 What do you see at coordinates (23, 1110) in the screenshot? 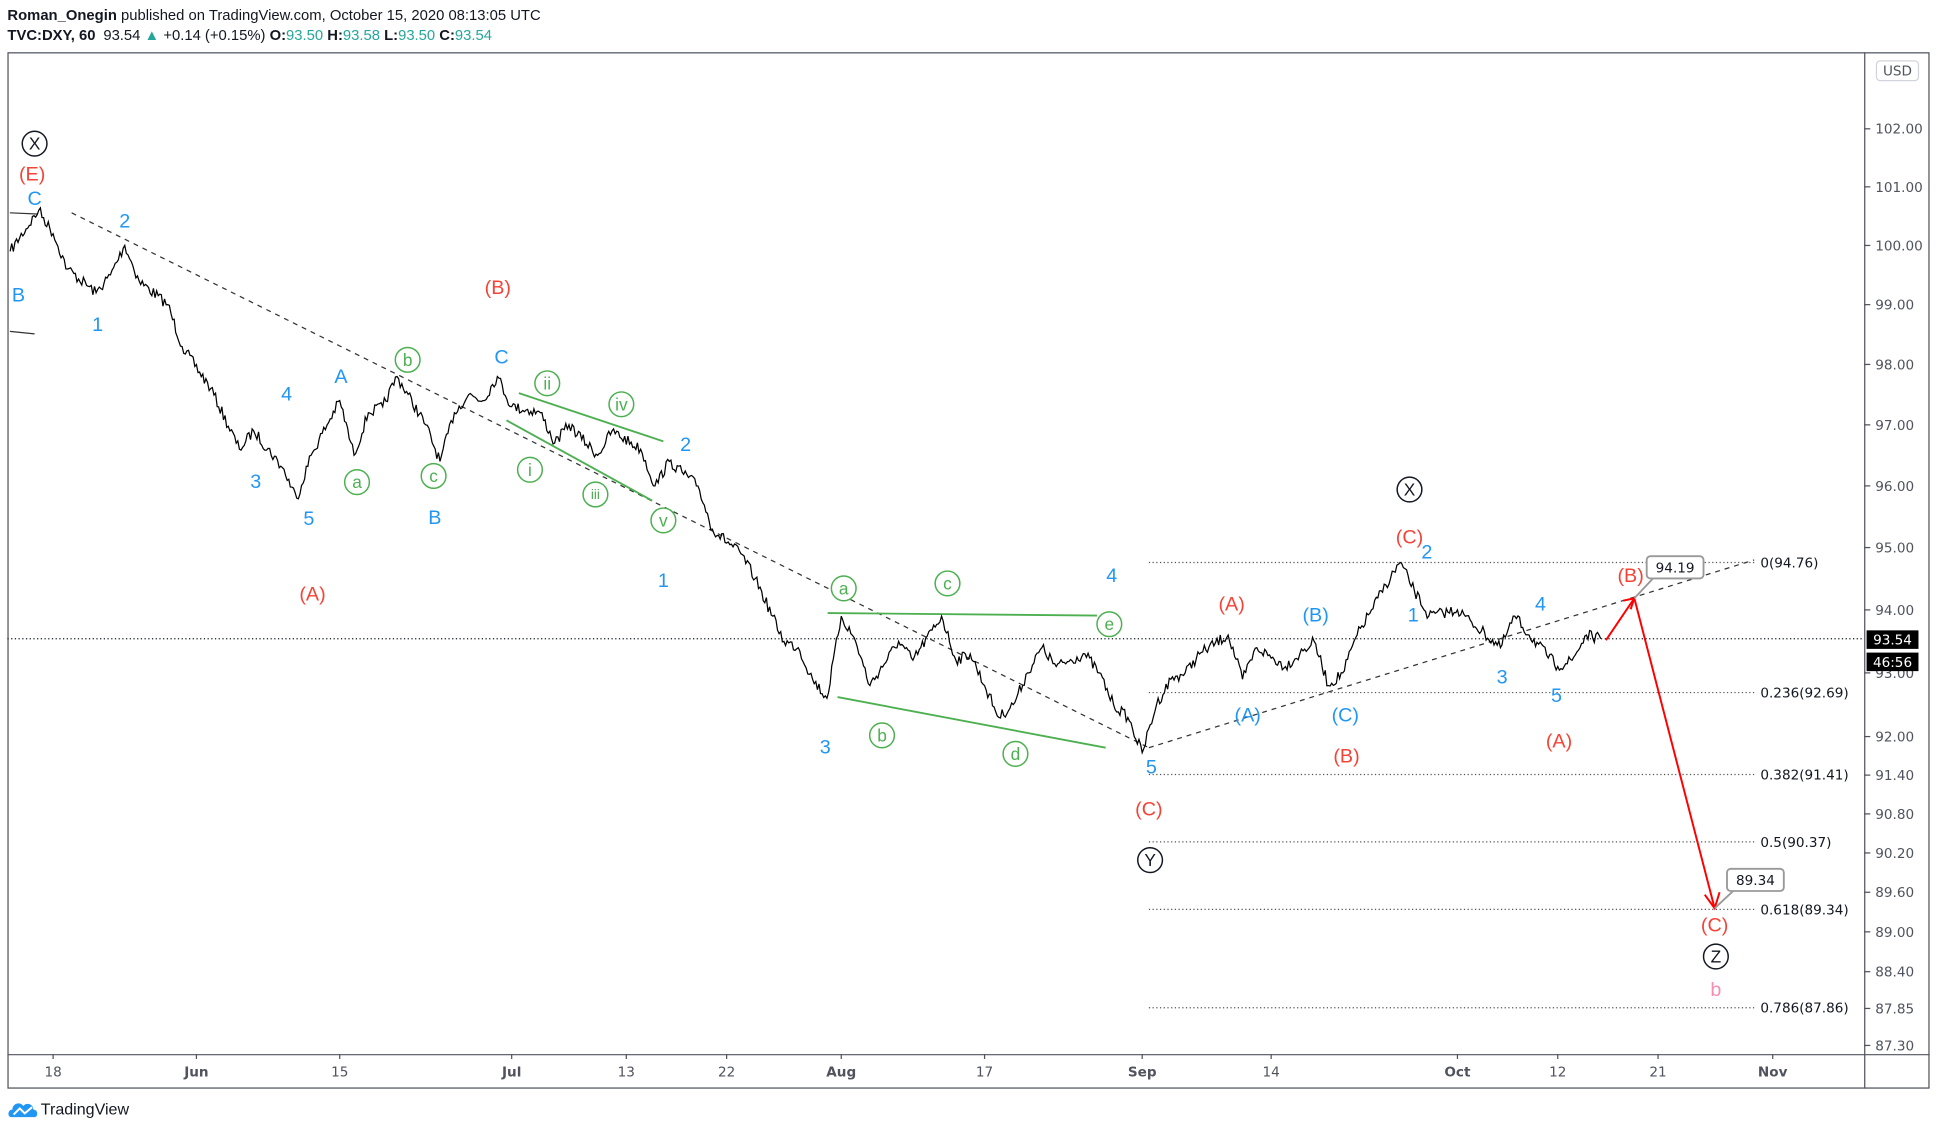
I see `tradingview-logo-icon` at bounding box center [23, 1110].